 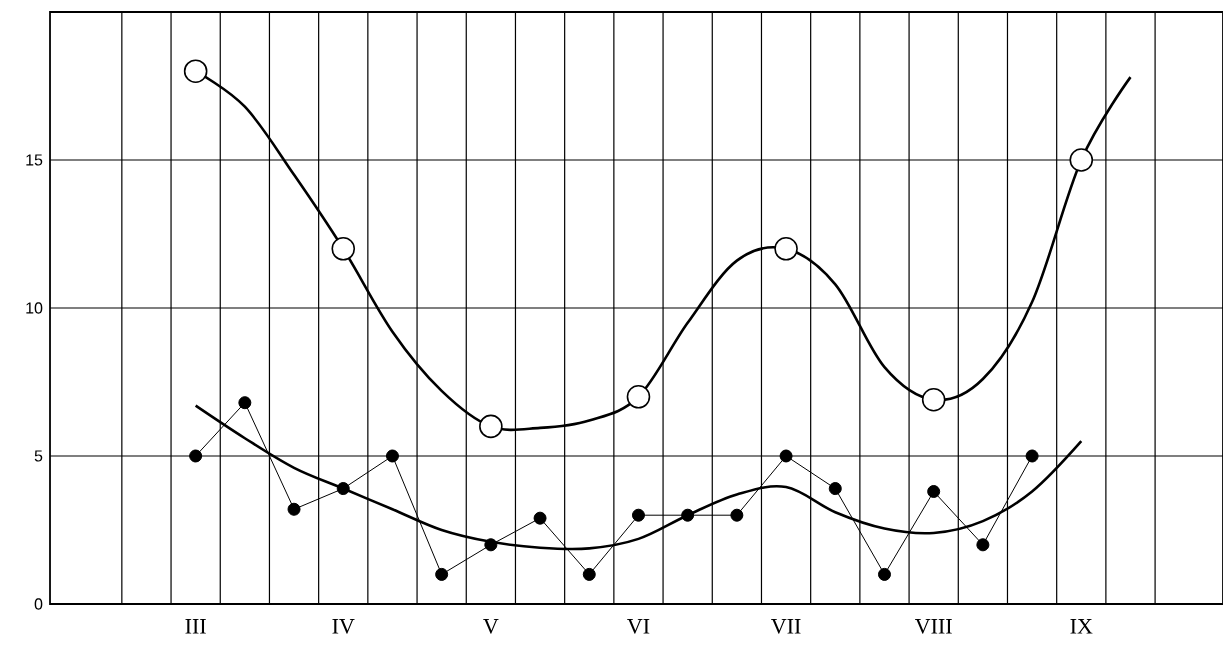 I want to click on x-tick-label: IV, so click(x=343, y=626).